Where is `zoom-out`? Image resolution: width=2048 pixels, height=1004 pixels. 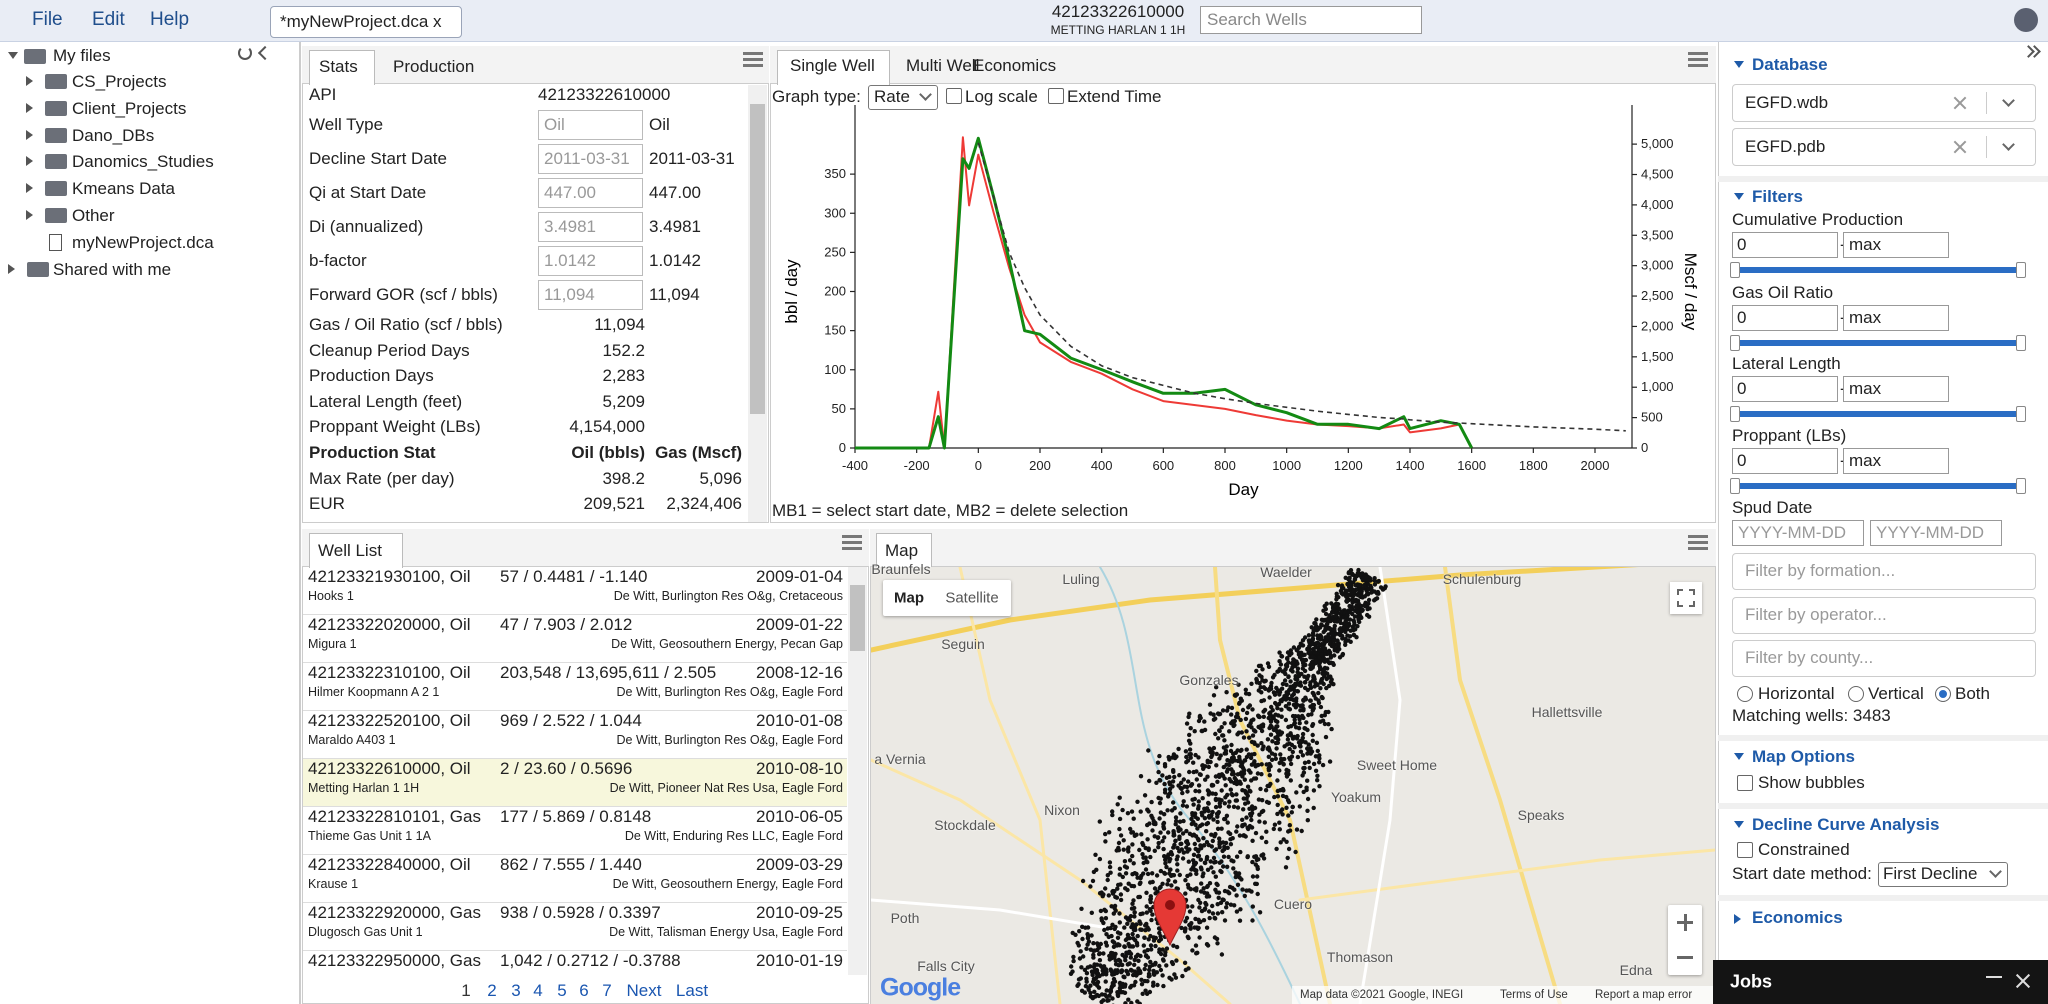
zoom-out is located at coordinates (1685, 957).